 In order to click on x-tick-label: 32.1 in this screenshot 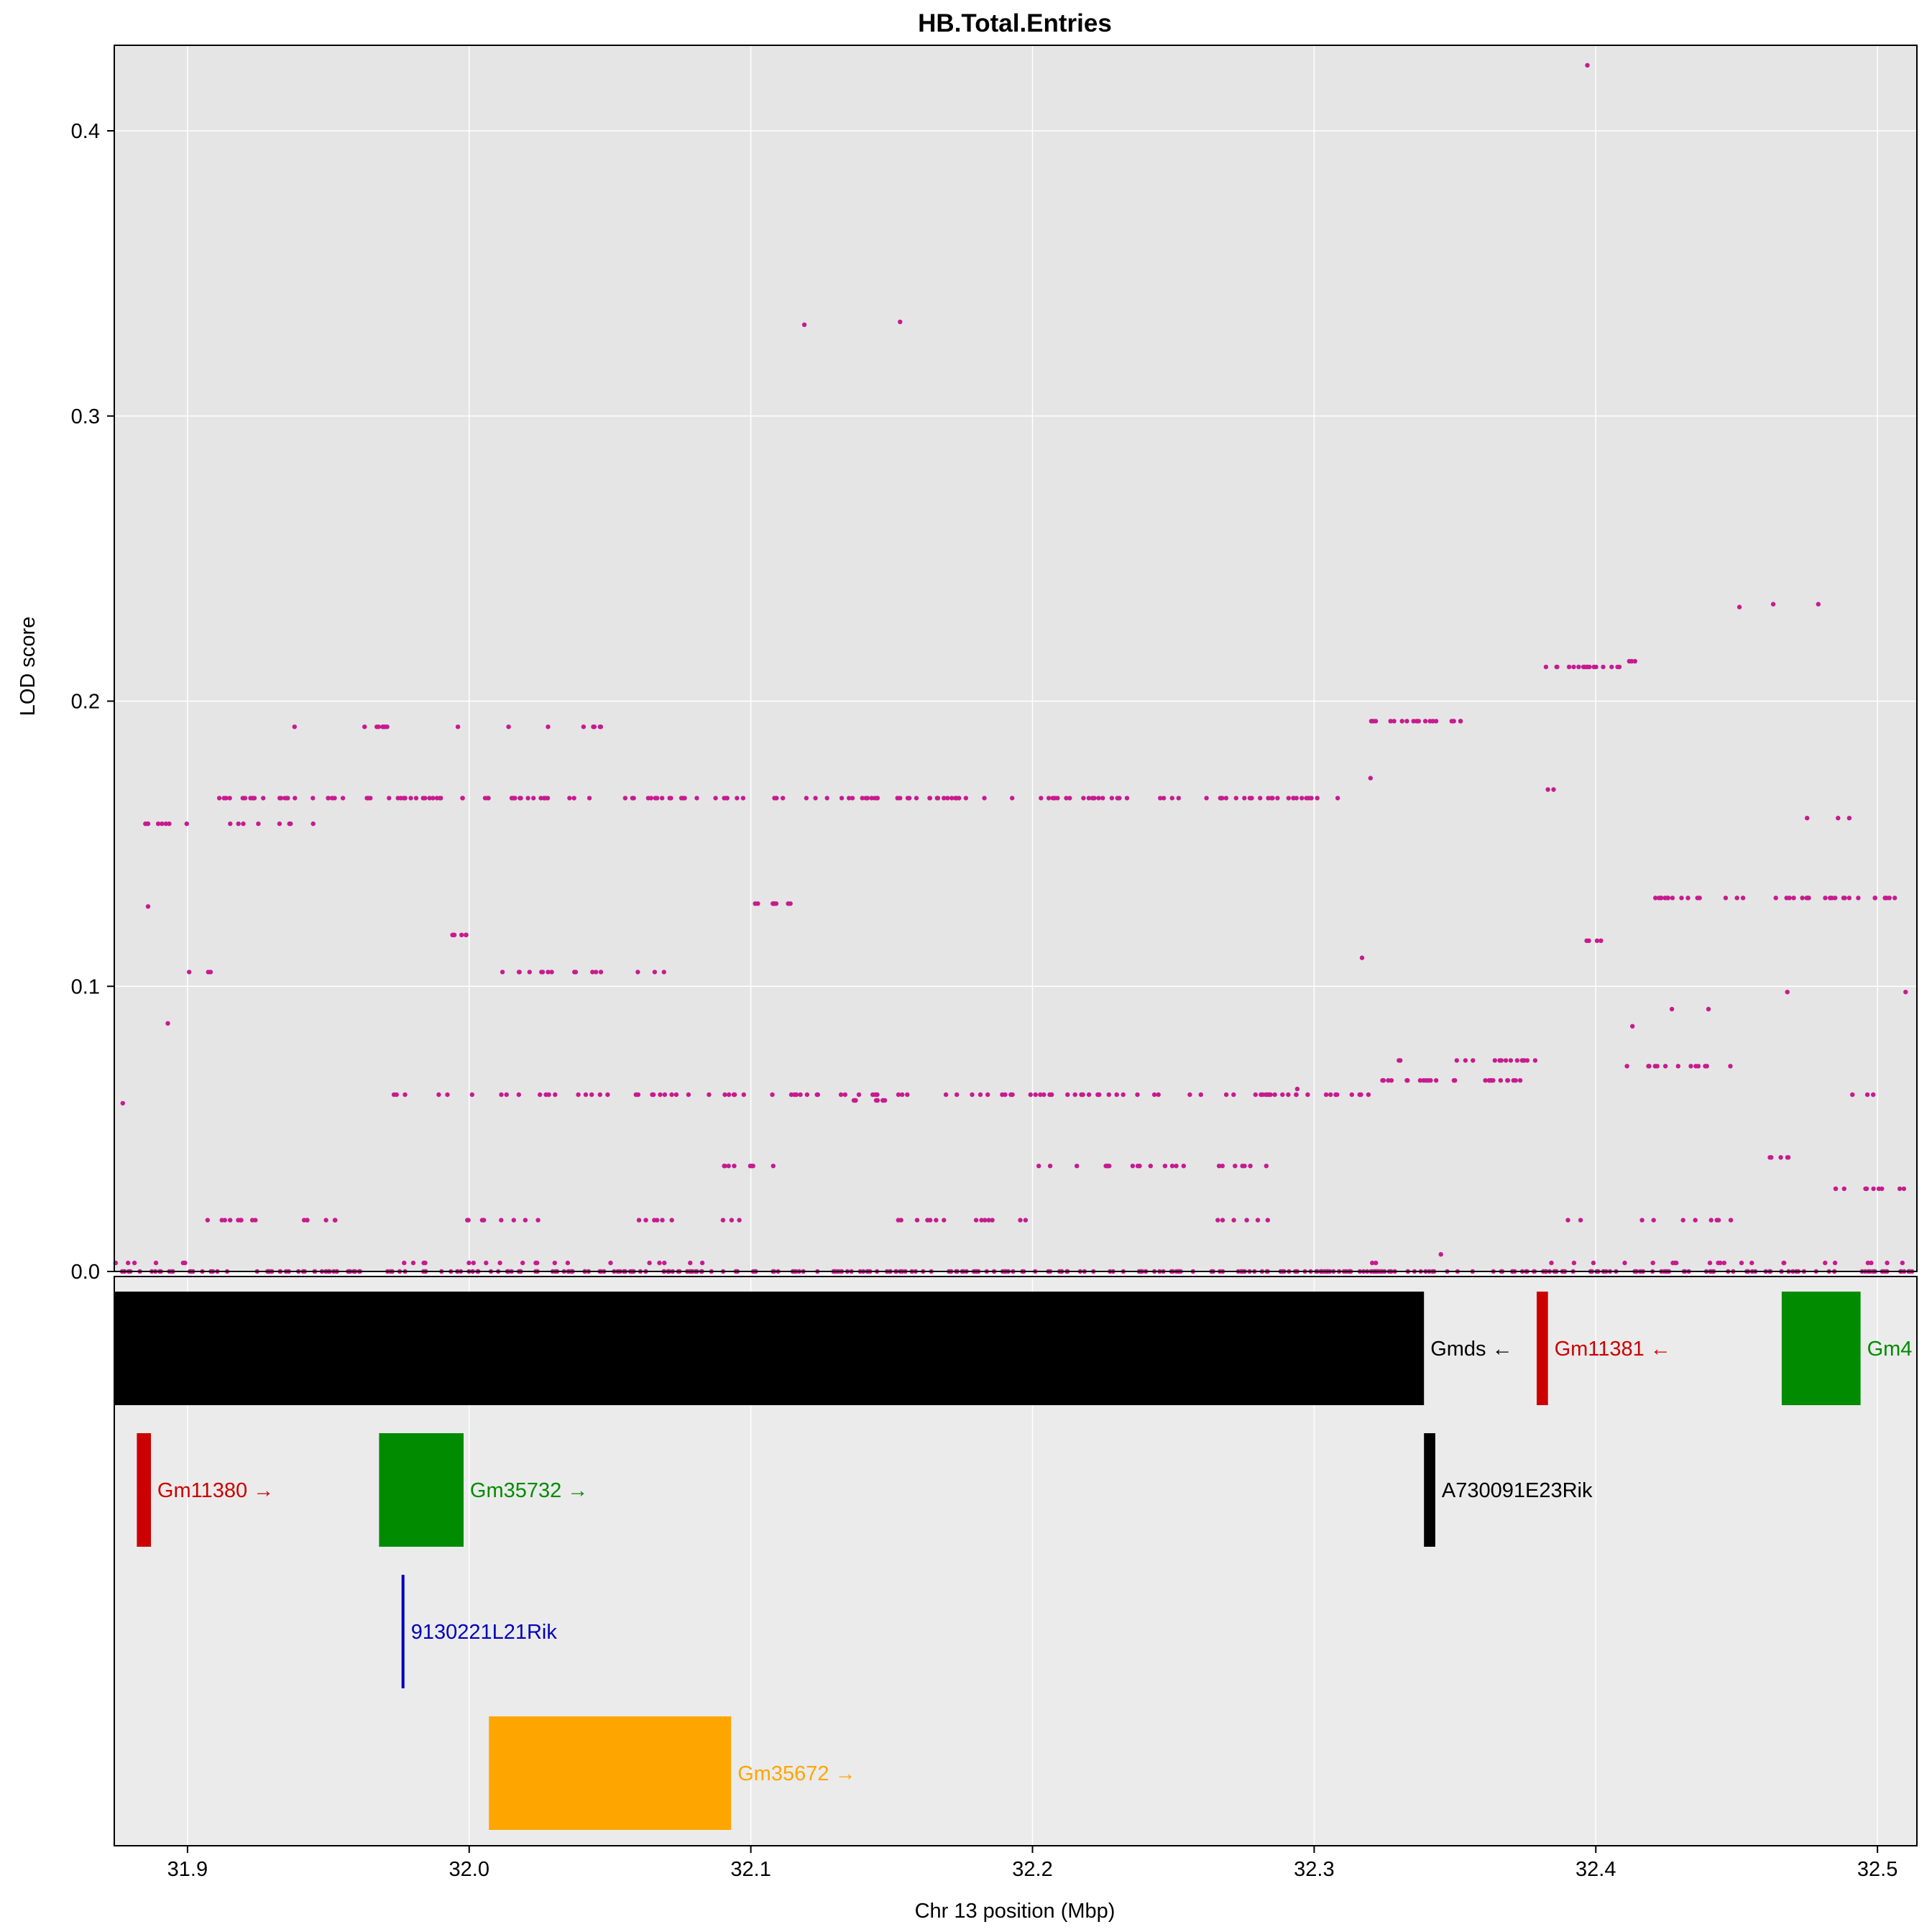, I will do `click(750, 1869)`.